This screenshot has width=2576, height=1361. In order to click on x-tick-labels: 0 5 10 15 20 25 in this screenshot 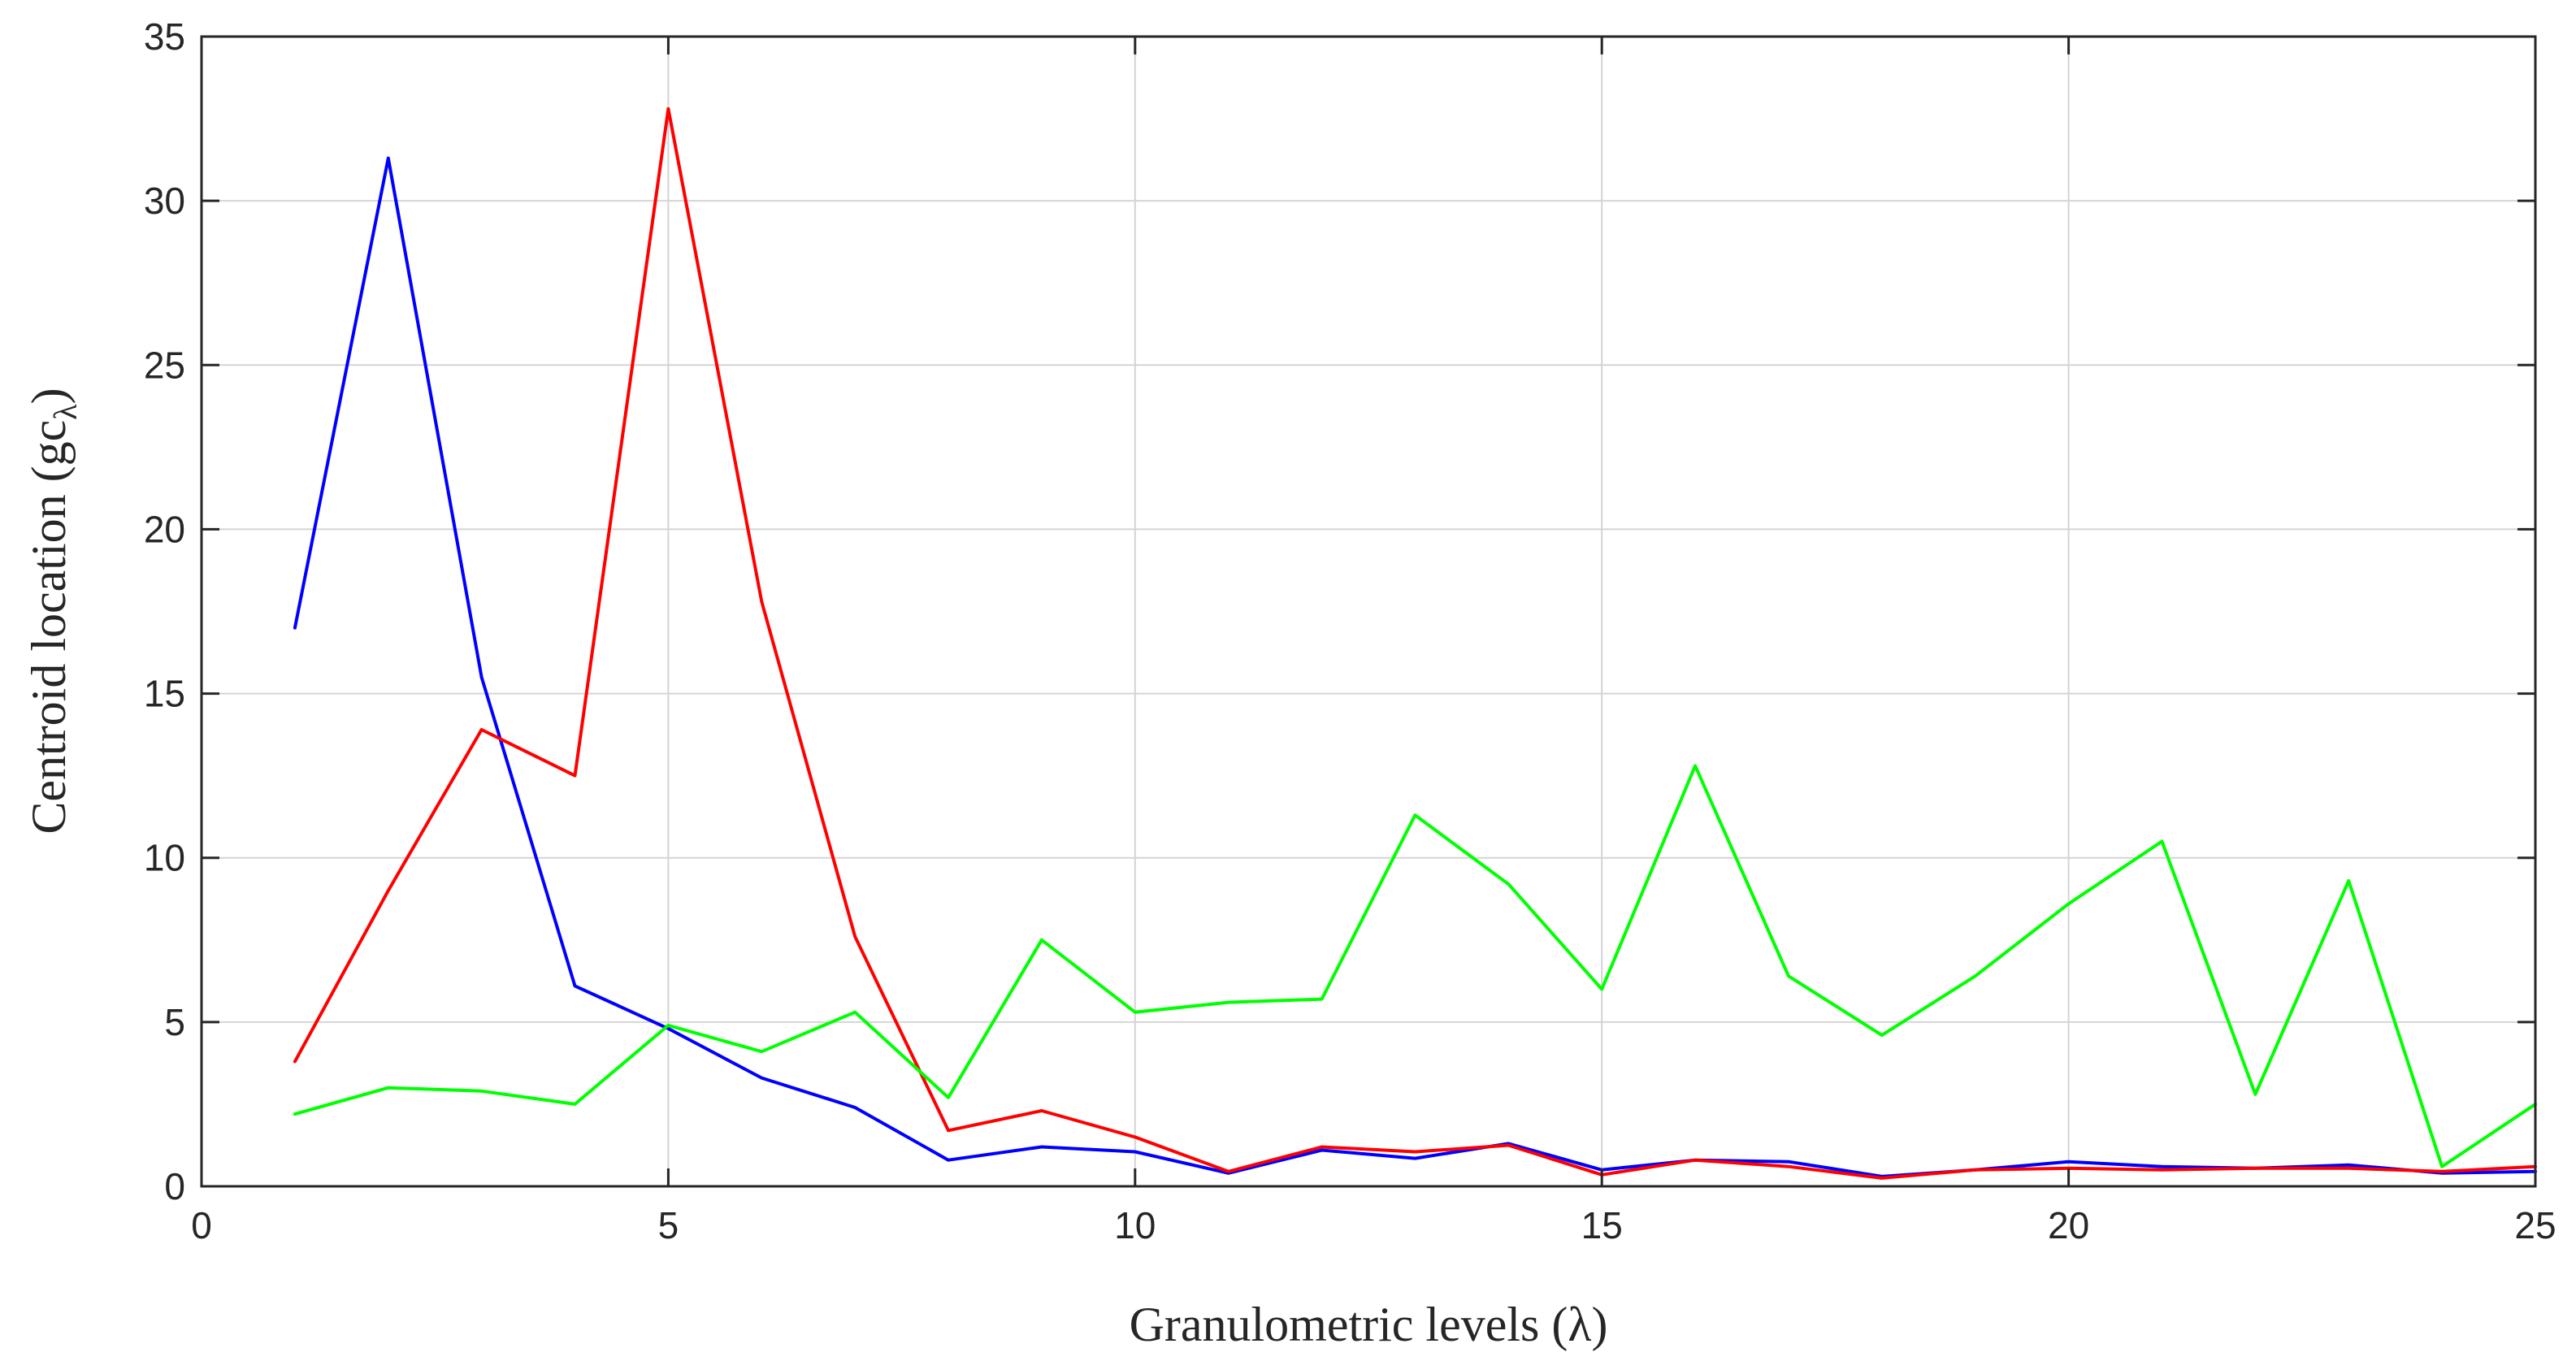, I will do `click(1373, 1225)`.